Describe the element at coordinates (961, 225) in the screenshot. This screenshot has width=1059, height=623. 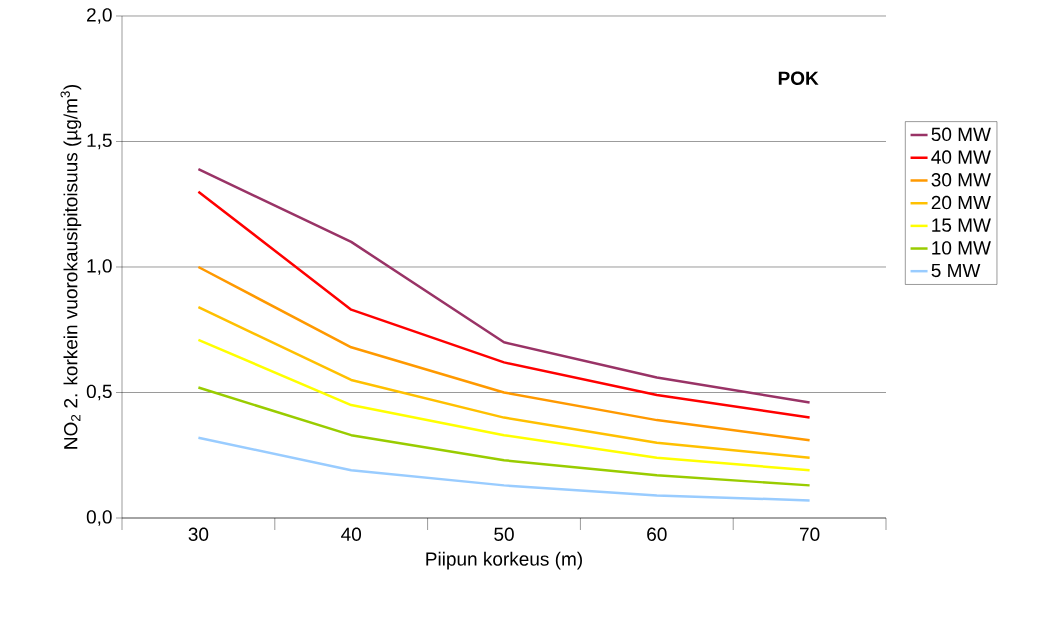
I see `legend-label: 15 MW` at that location.